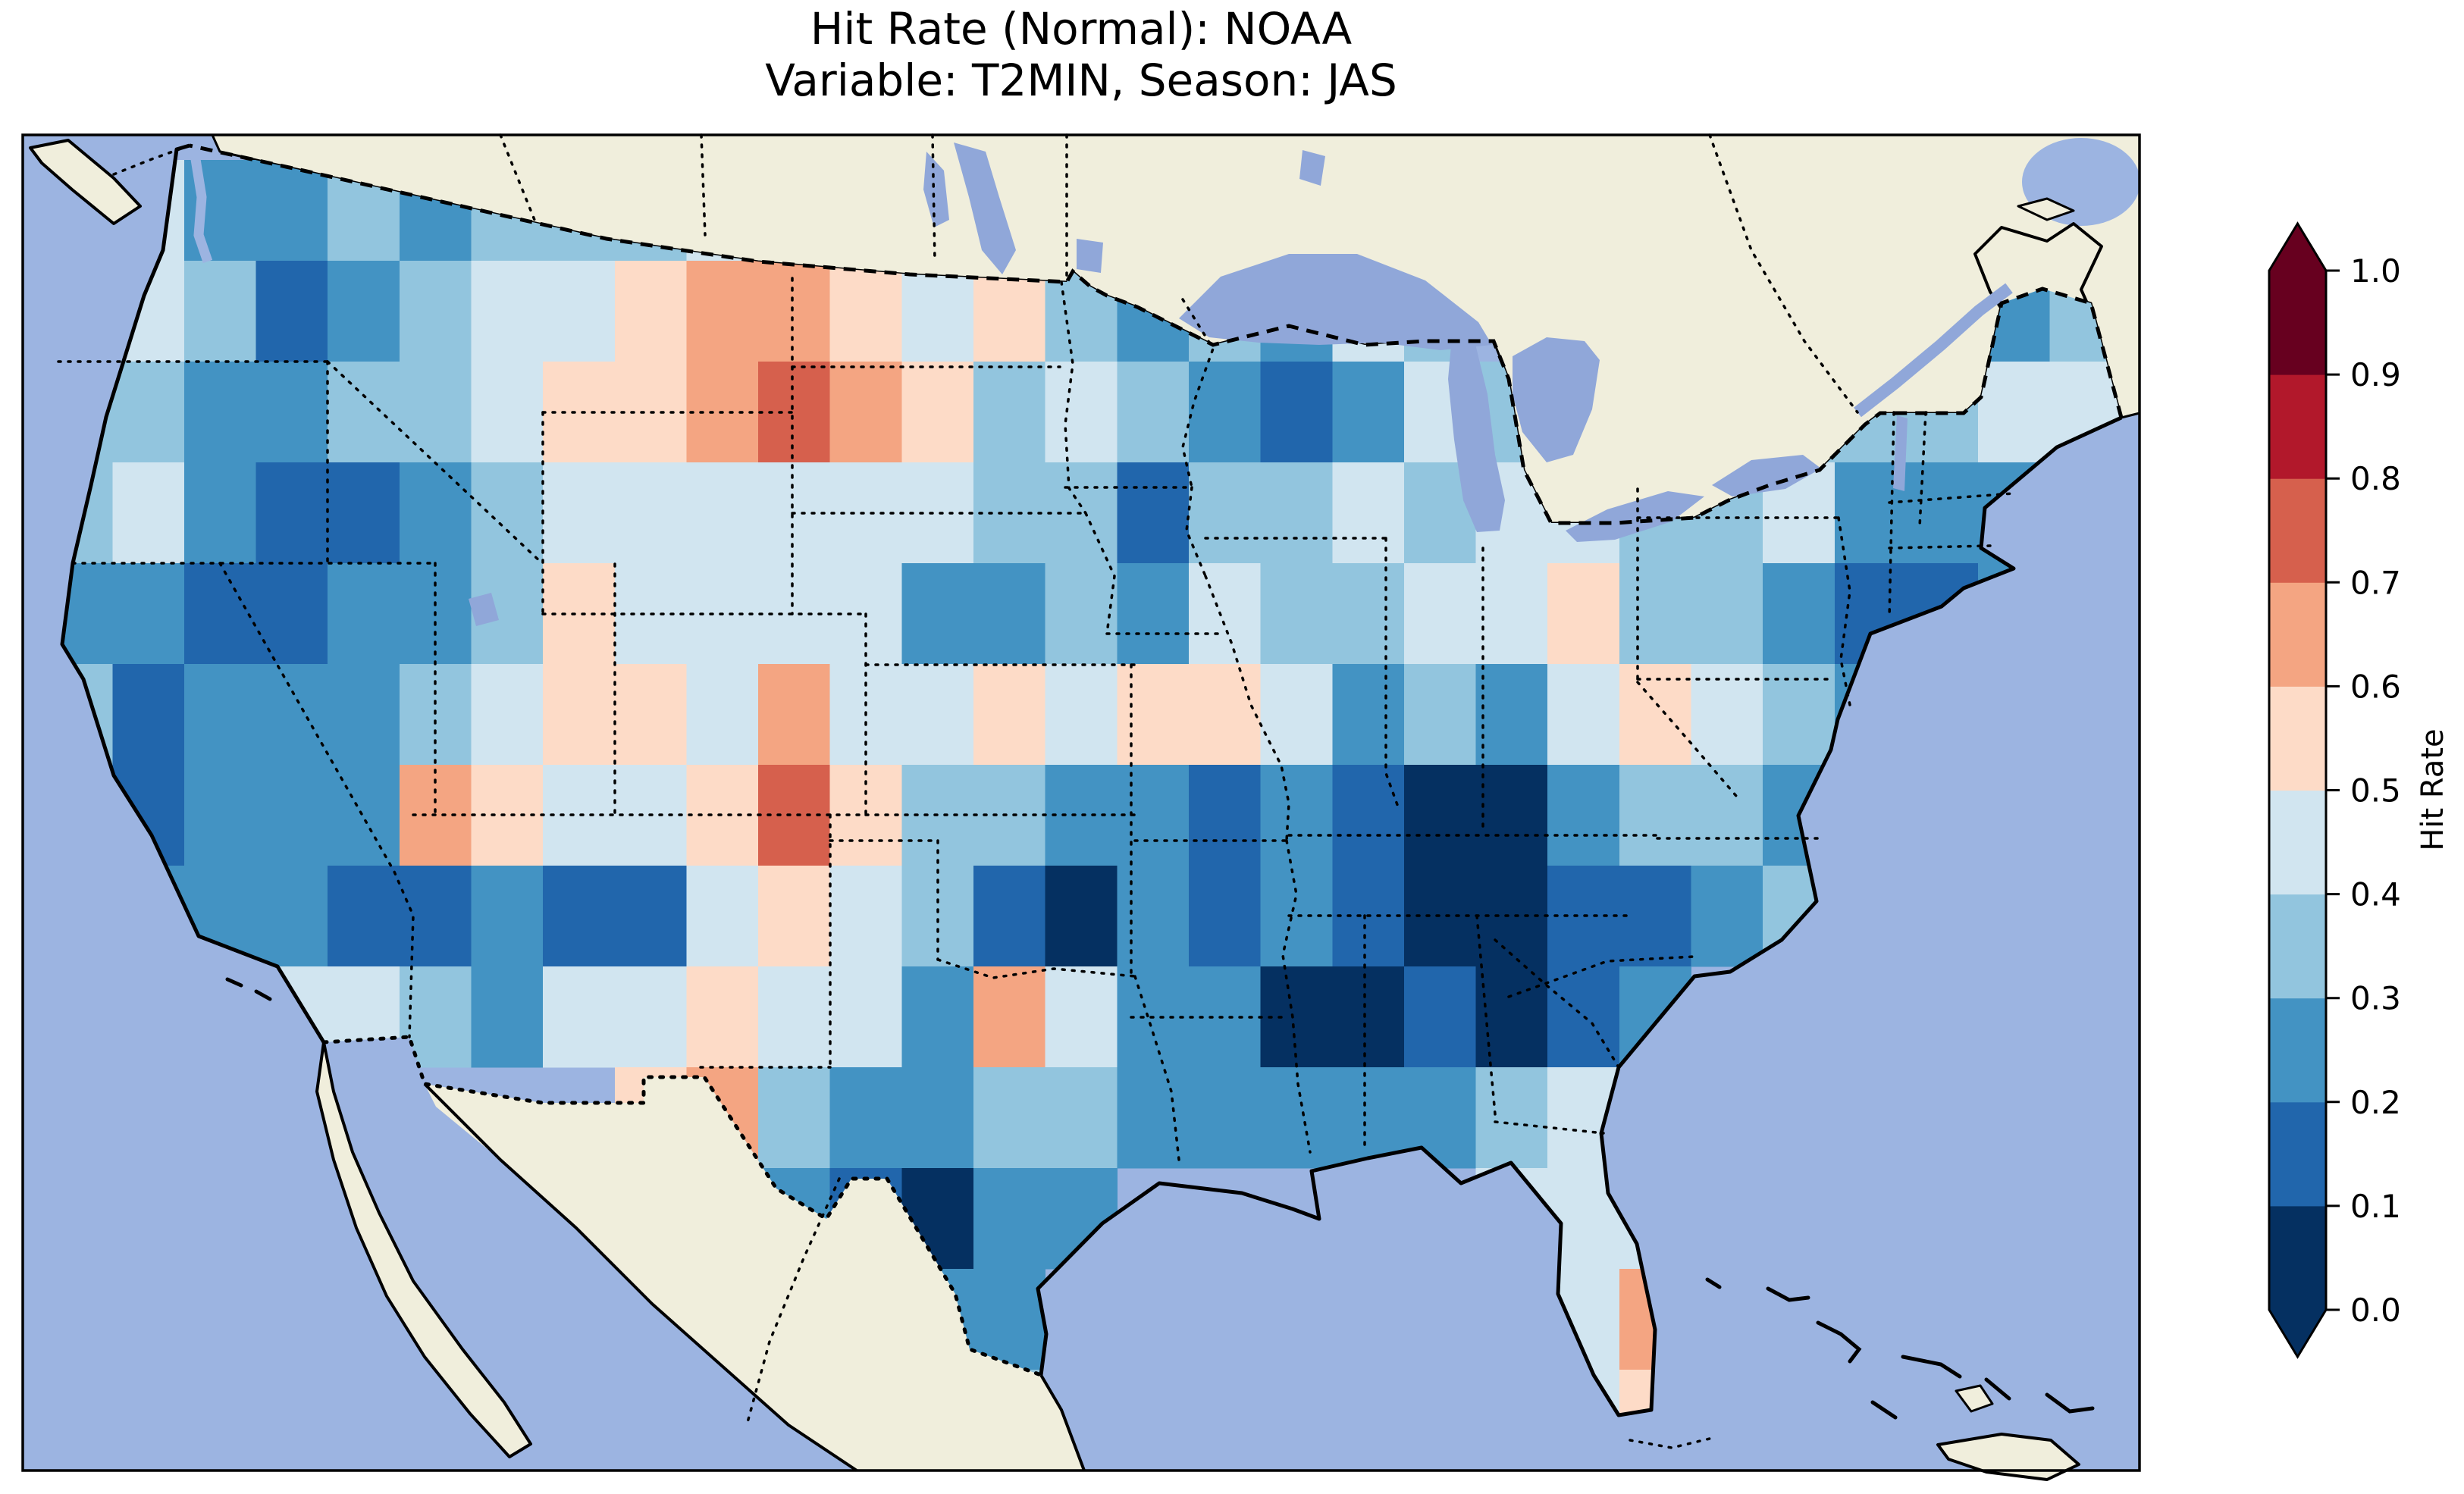  I want to click on vancouver-island, so click(86, 182).